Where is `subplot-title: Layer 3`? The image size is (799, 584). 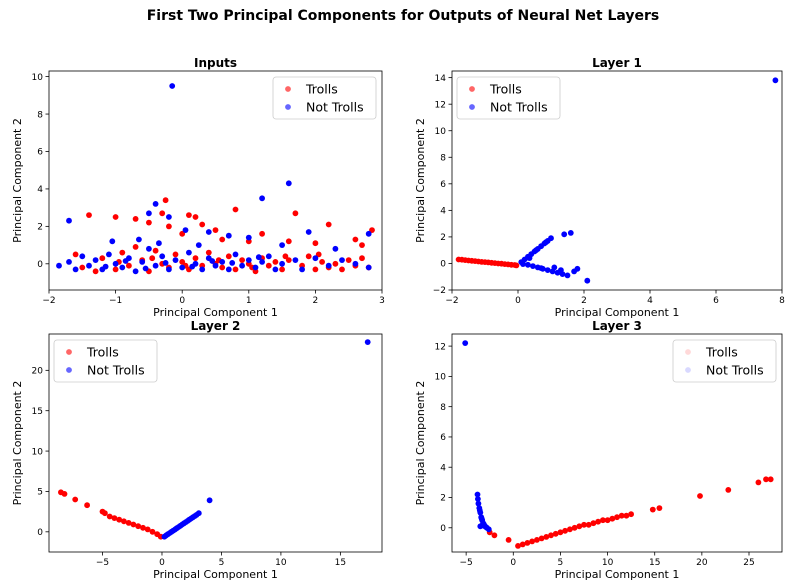 subplot-title: Layer 3 is located at coordinates (617, 326).